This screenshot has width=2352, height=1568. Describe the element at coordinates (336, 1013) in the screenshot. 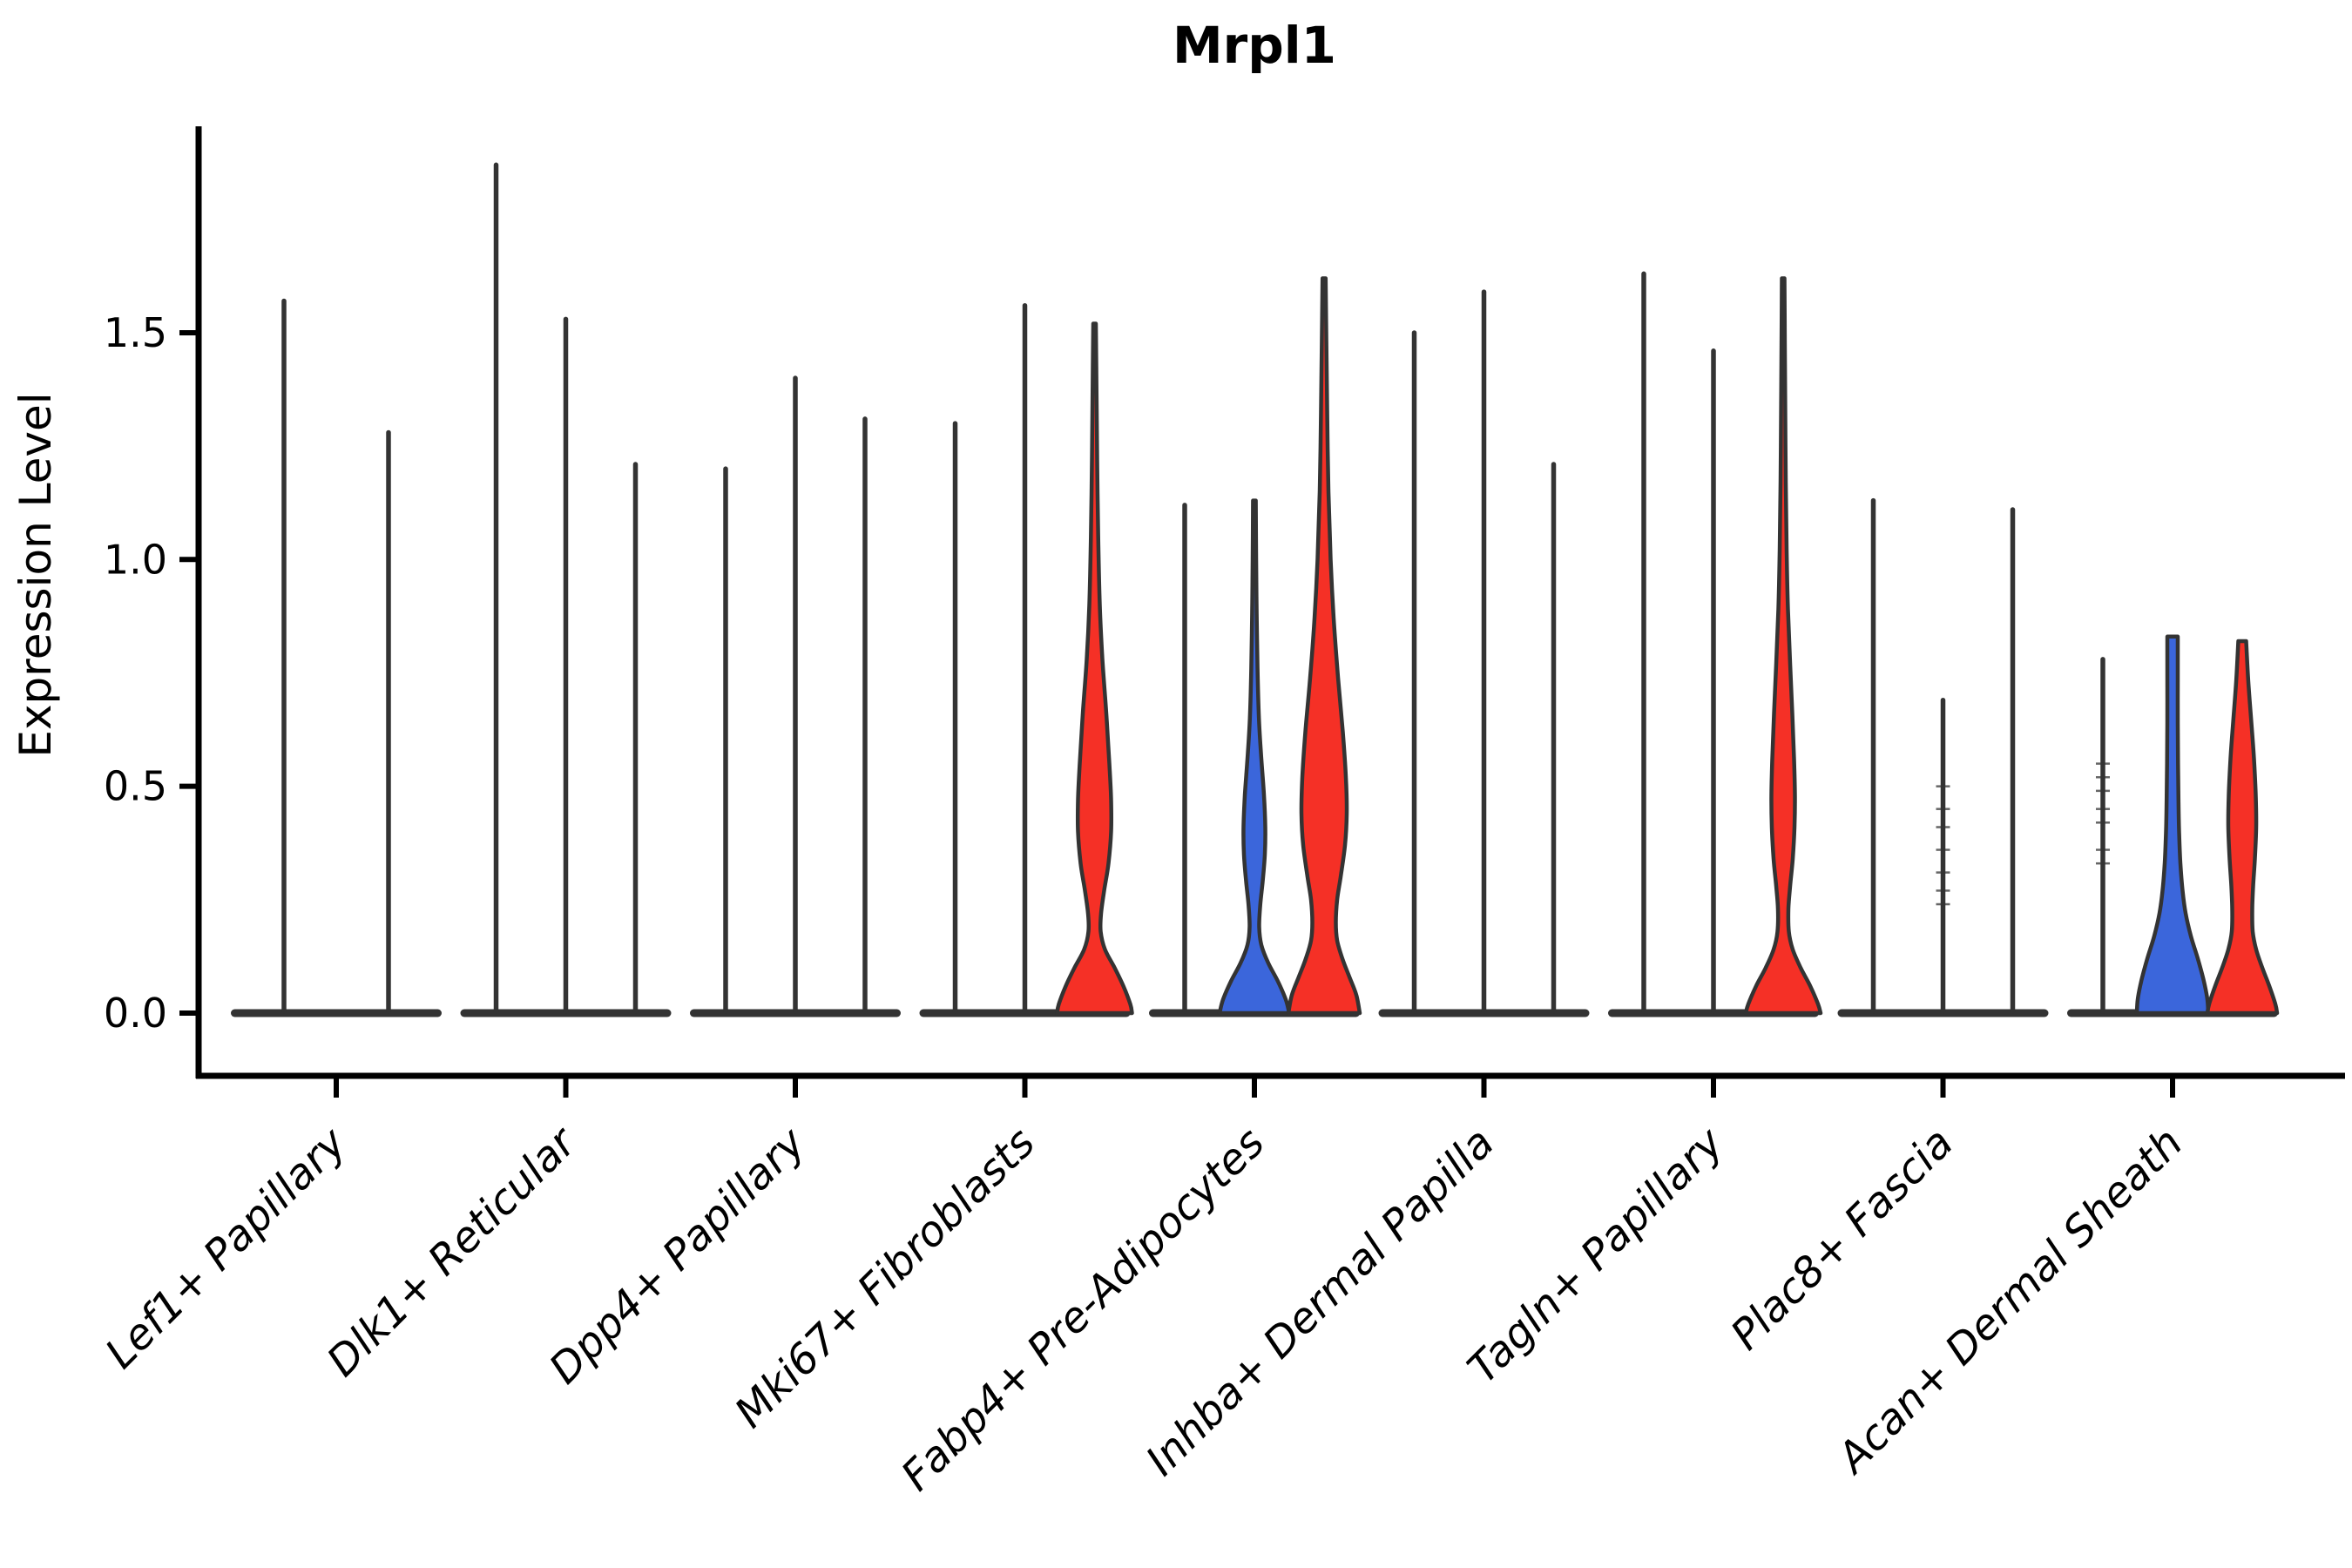

I see `baseline-blob` at that location.